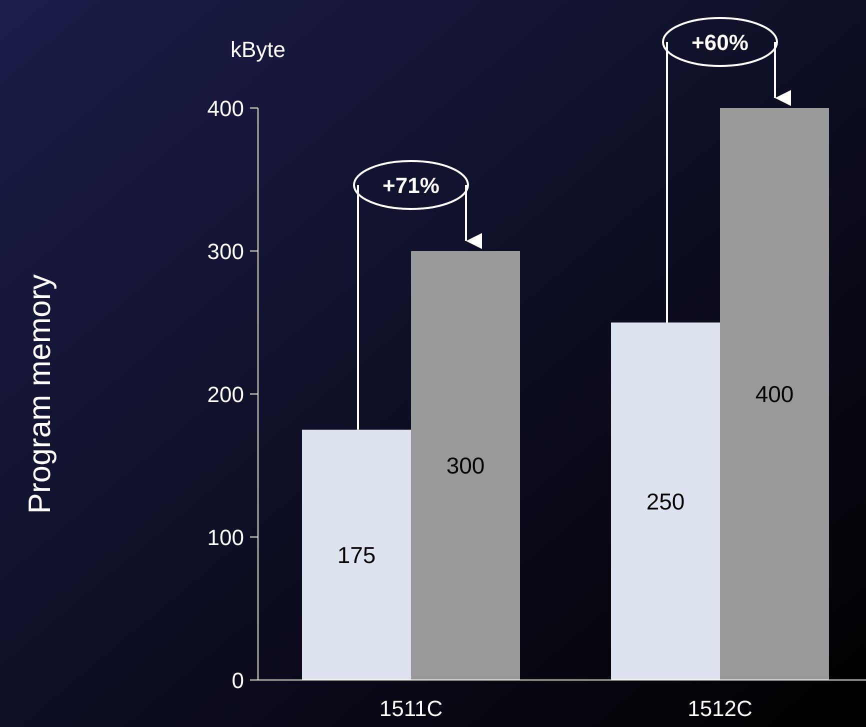 The width and height of the screenshot is (866, 727). Describe the element at coordinates (238, 680) in the screenshot. I see `y-tick-label: 0` at that location.